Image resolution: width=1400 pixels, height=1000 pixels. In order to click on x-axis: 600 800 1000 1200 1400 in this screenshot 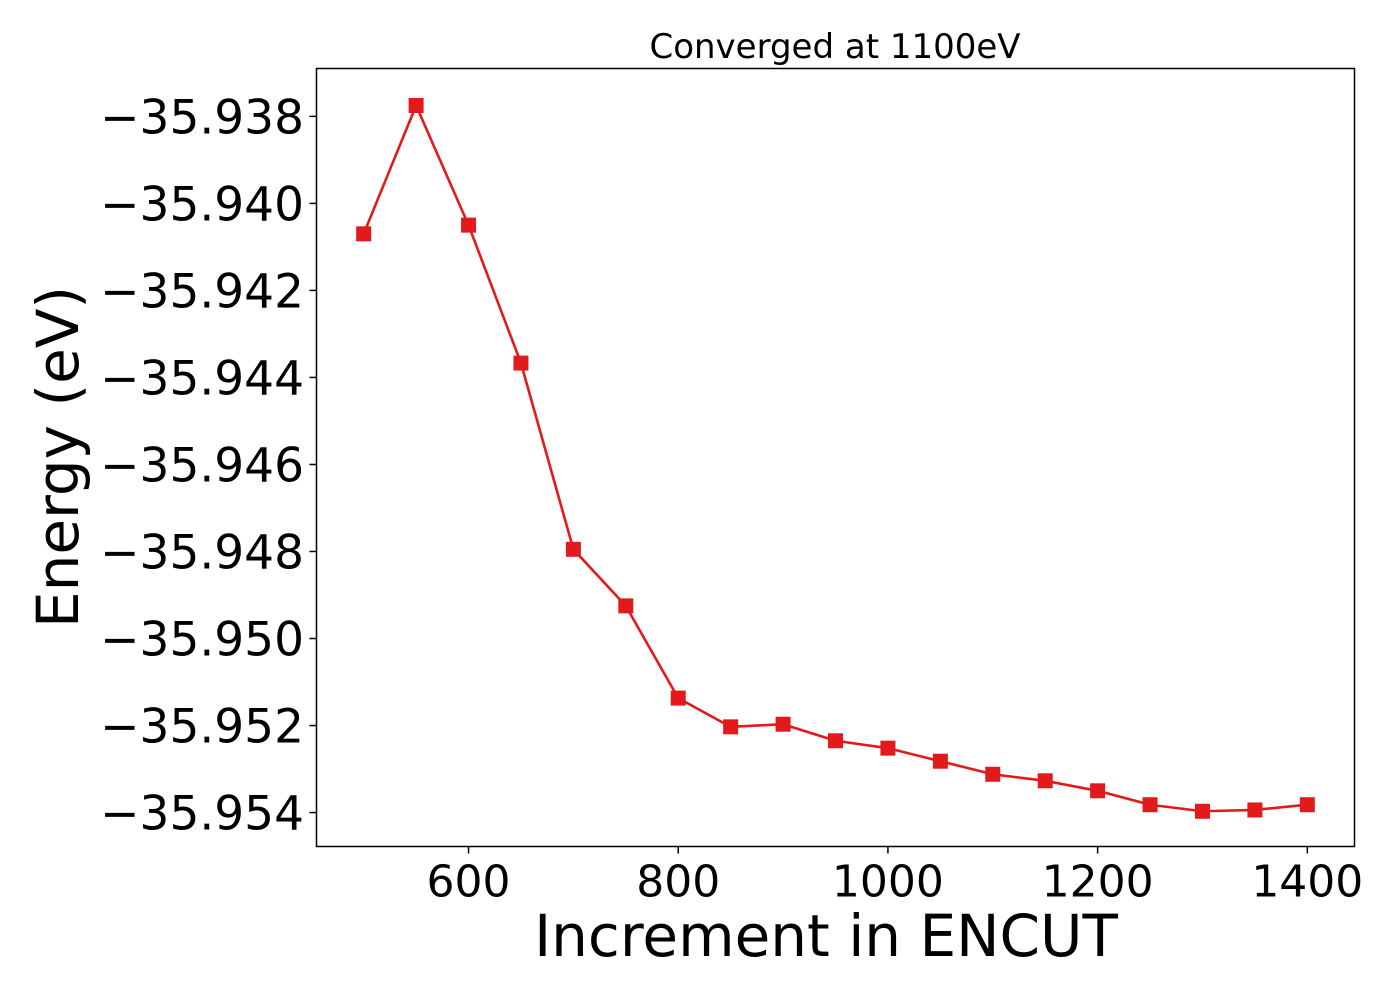, I will do `click(895, 877)`.